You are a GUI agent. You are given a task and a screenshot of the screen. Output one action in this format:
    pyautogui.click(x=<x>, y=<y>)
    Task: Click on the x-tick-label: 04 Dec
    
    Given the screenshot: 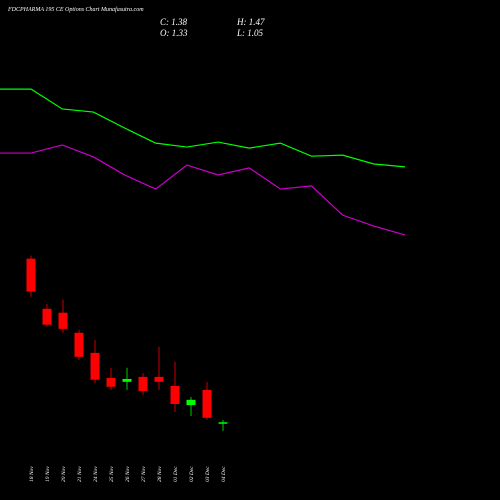 What is the action you would take?
    pyautogui.click(x=223, y=474)
    